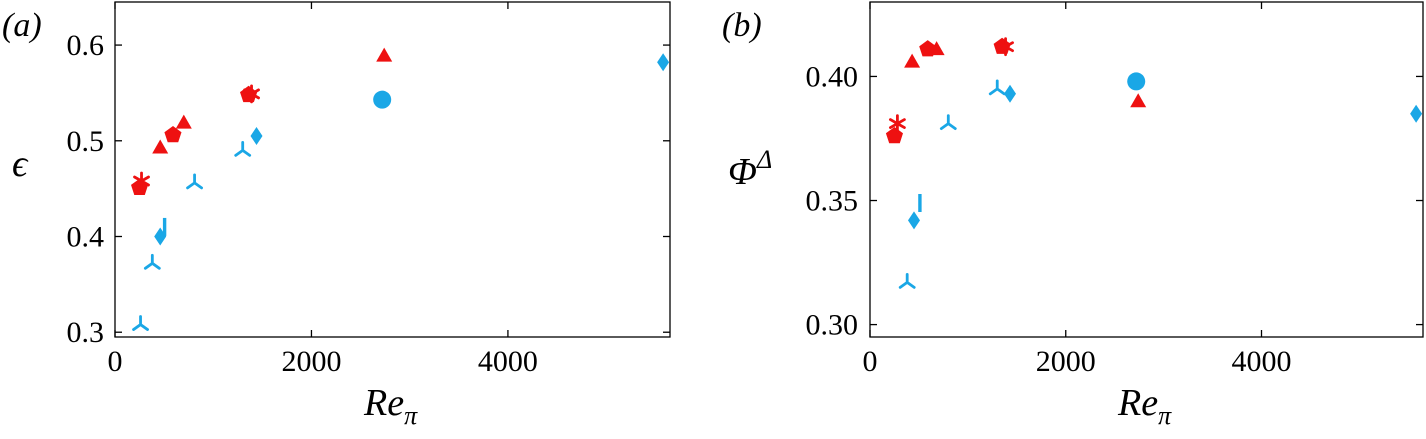 This screenshot has height=439, width=1426. What do you see at coordinates (1165, 415) in the screenshot?
I see `panel-b-x-axis-label-sub: π` at bounding box center [1165, 415].